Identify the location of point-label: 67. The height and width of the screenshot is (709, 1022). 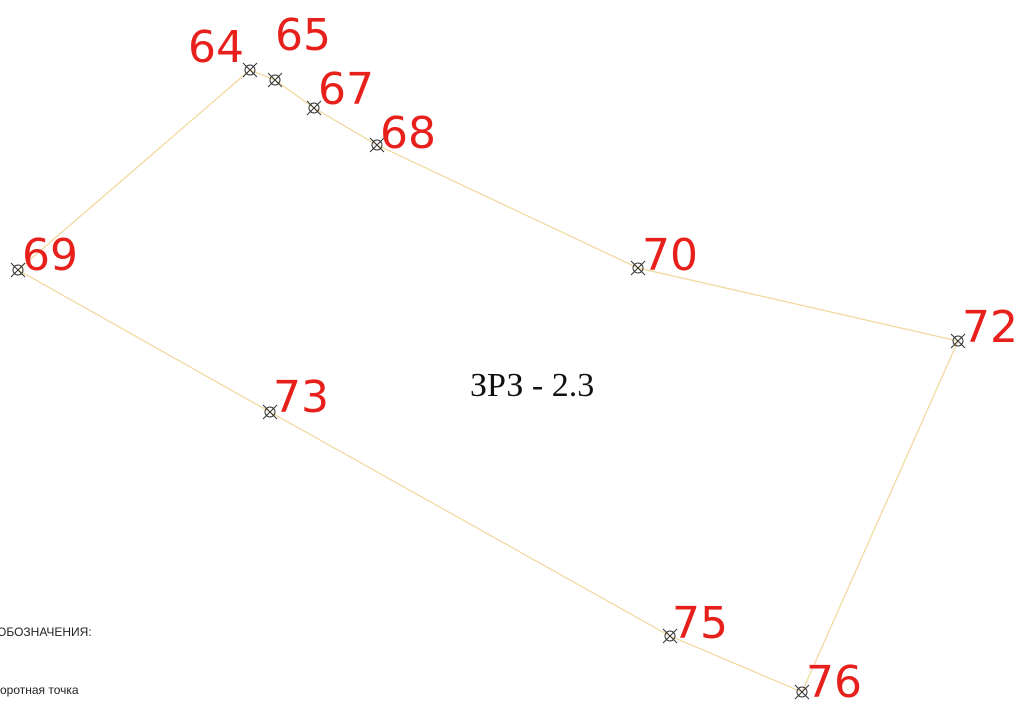
(346, 89).